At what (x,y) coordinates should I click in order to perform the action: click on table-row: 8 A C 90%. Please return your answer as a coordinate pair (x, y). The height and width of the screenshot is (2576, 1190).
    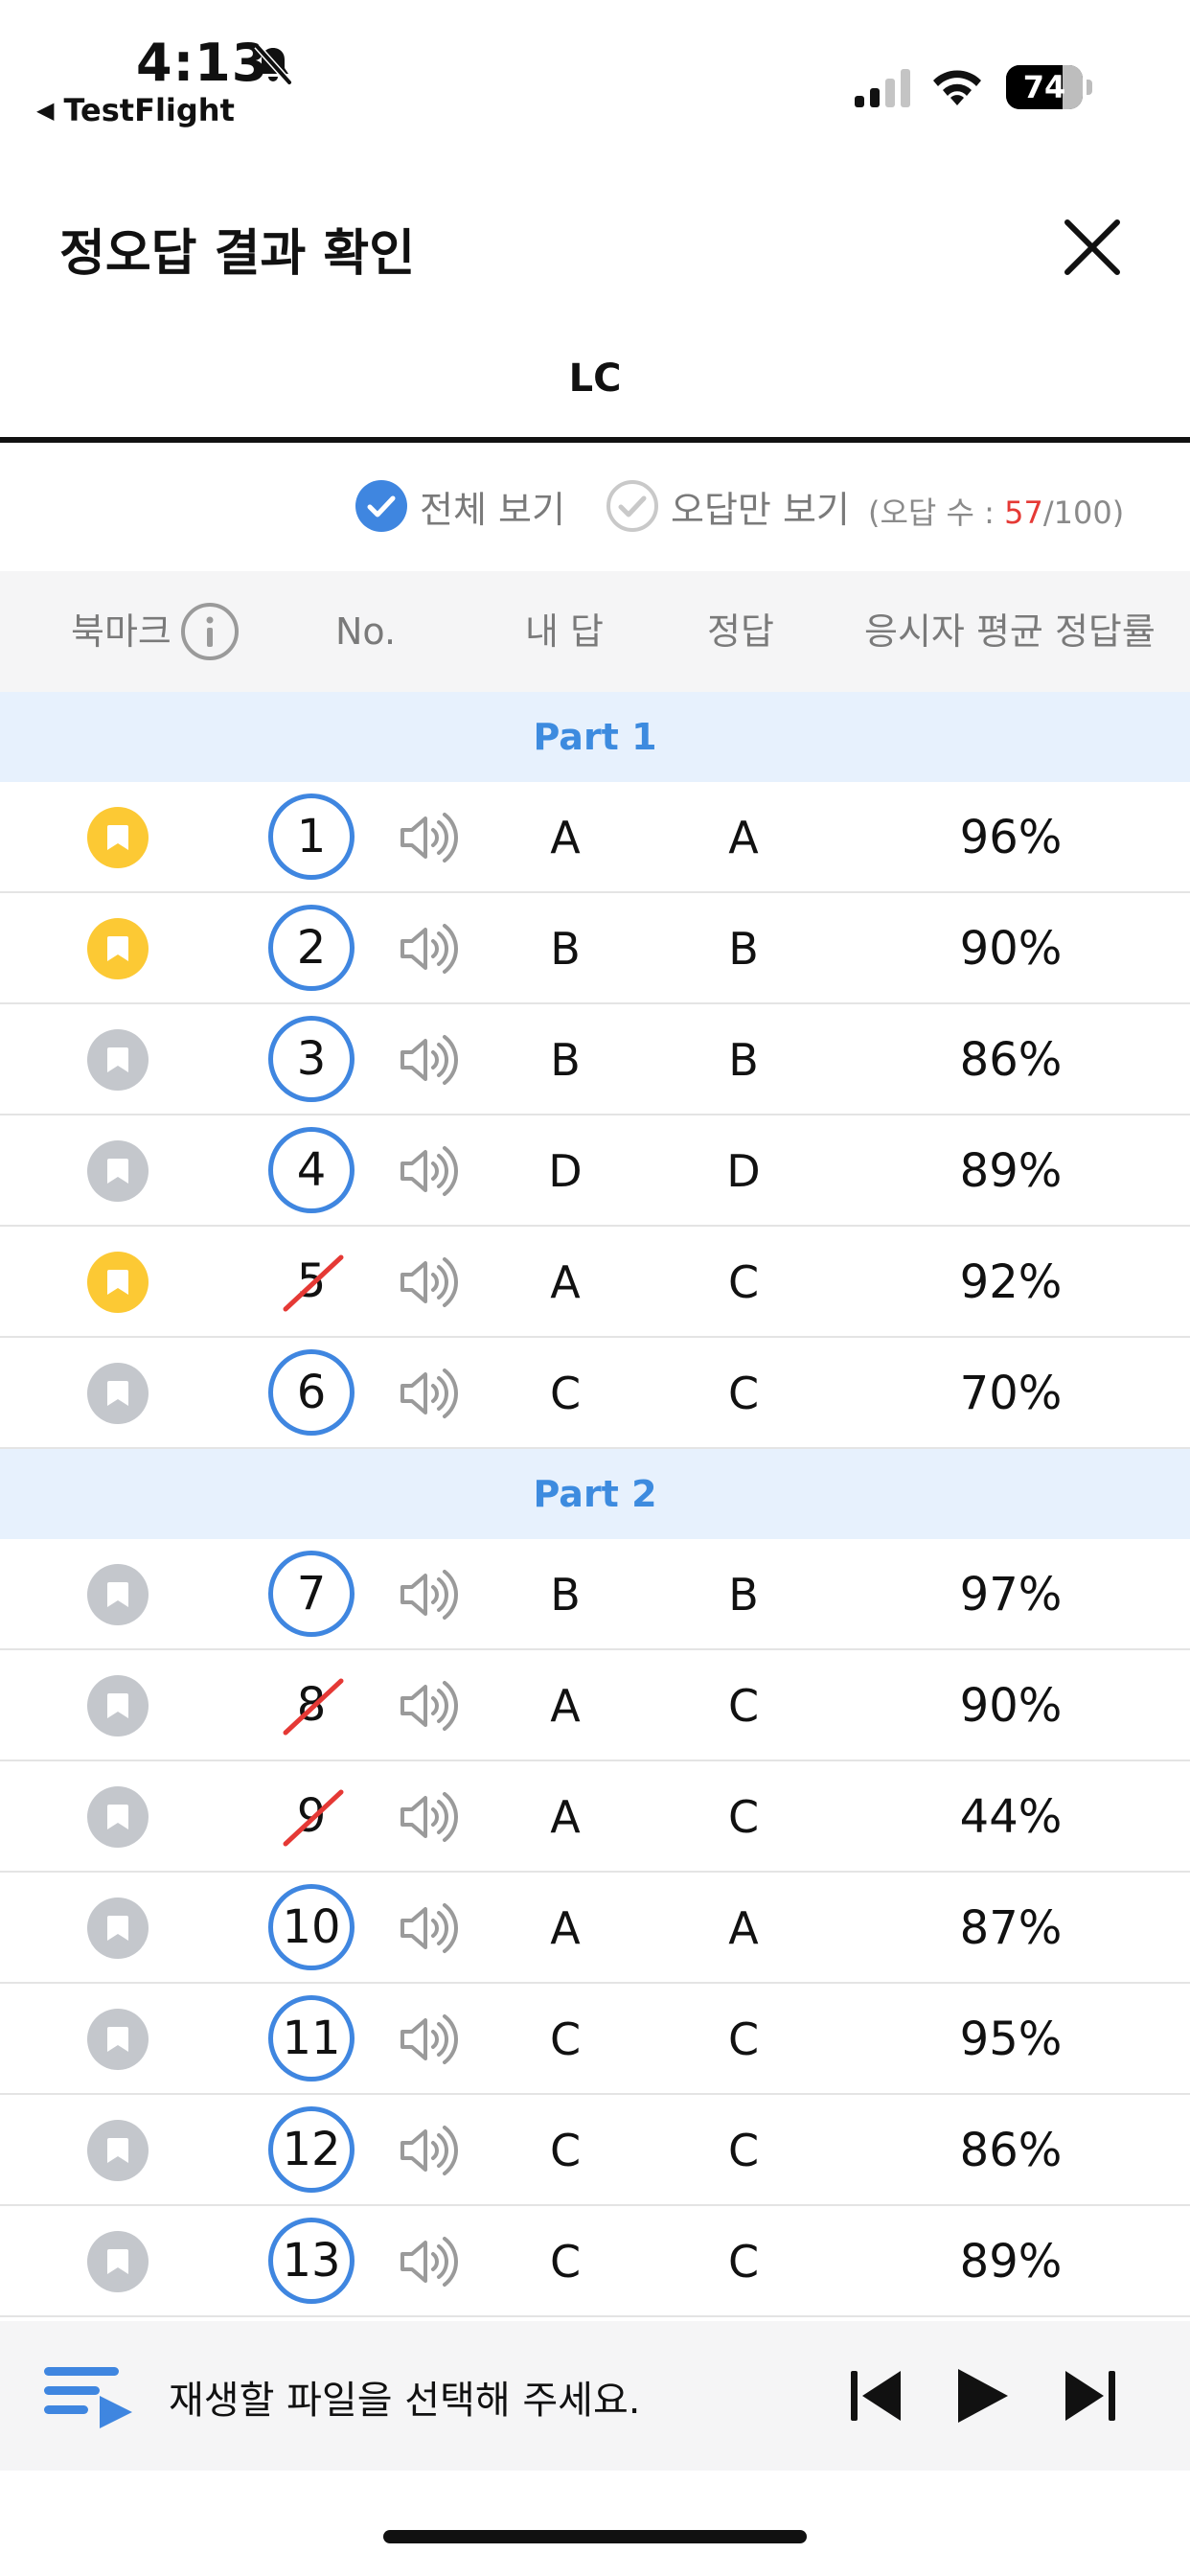
    Looking at the image, I should click on (595, 1705).